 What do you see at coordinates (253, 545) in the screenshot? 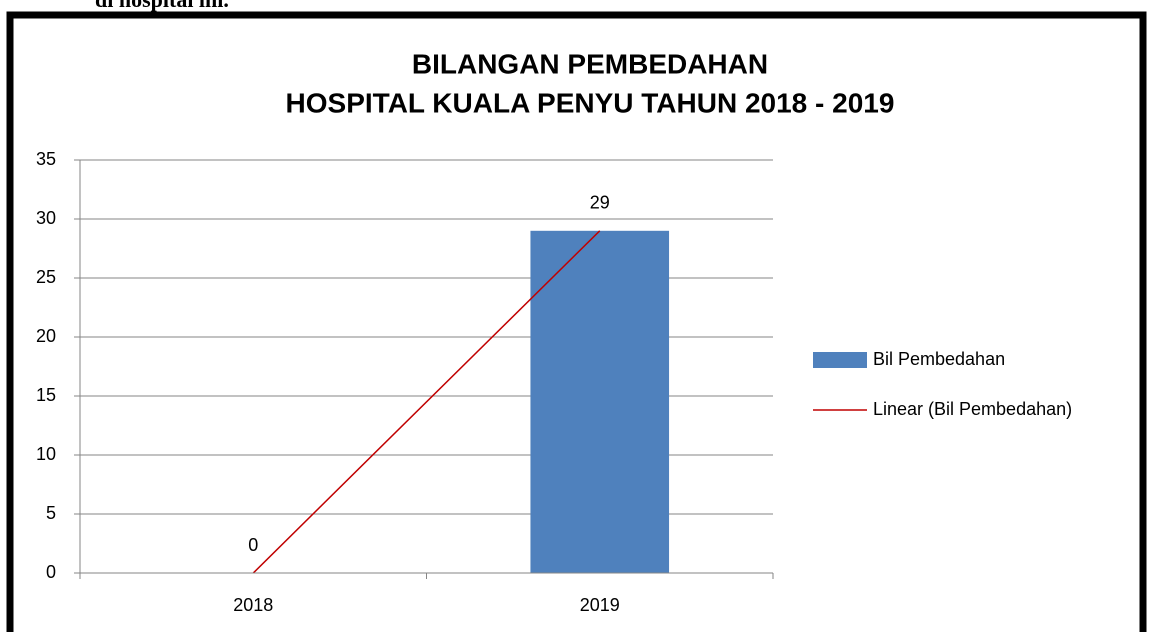
I see `data-label: 0` at bounding box center [253, 545].